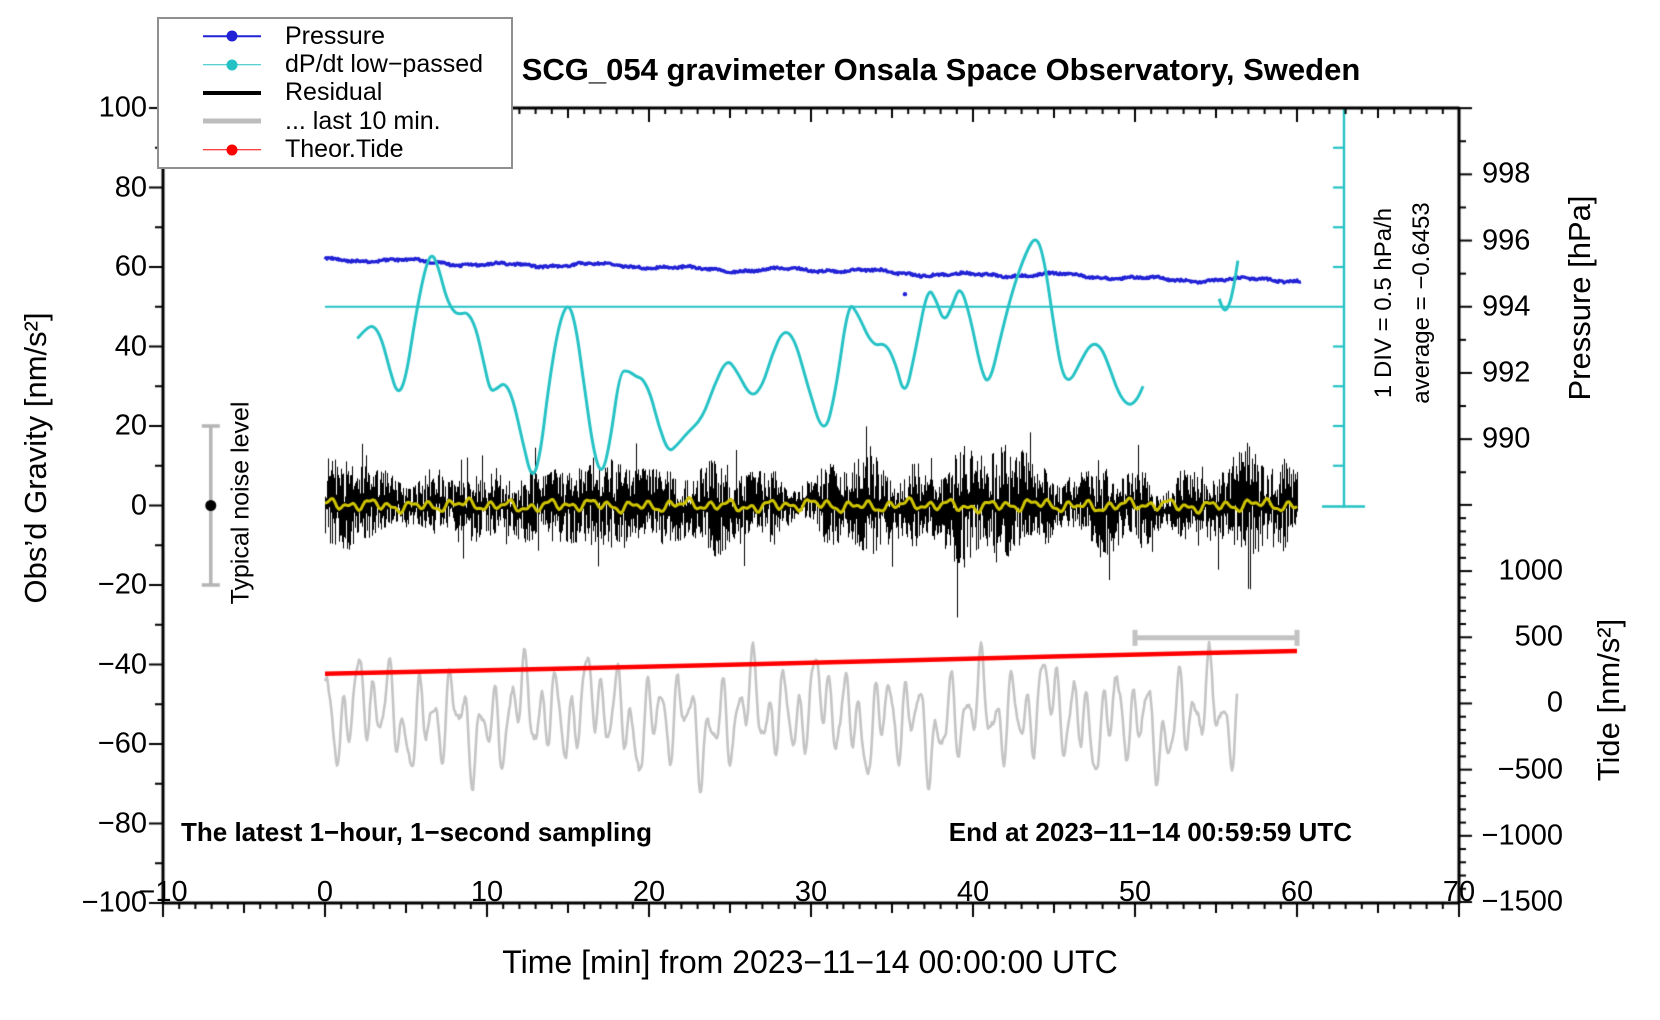 Image resolution: width=1660 pixels, height=1020 pixels. Describe the element at coordinates (1421, 303) in the screenshot. I see `average-label: average = −0.6453` at that location.